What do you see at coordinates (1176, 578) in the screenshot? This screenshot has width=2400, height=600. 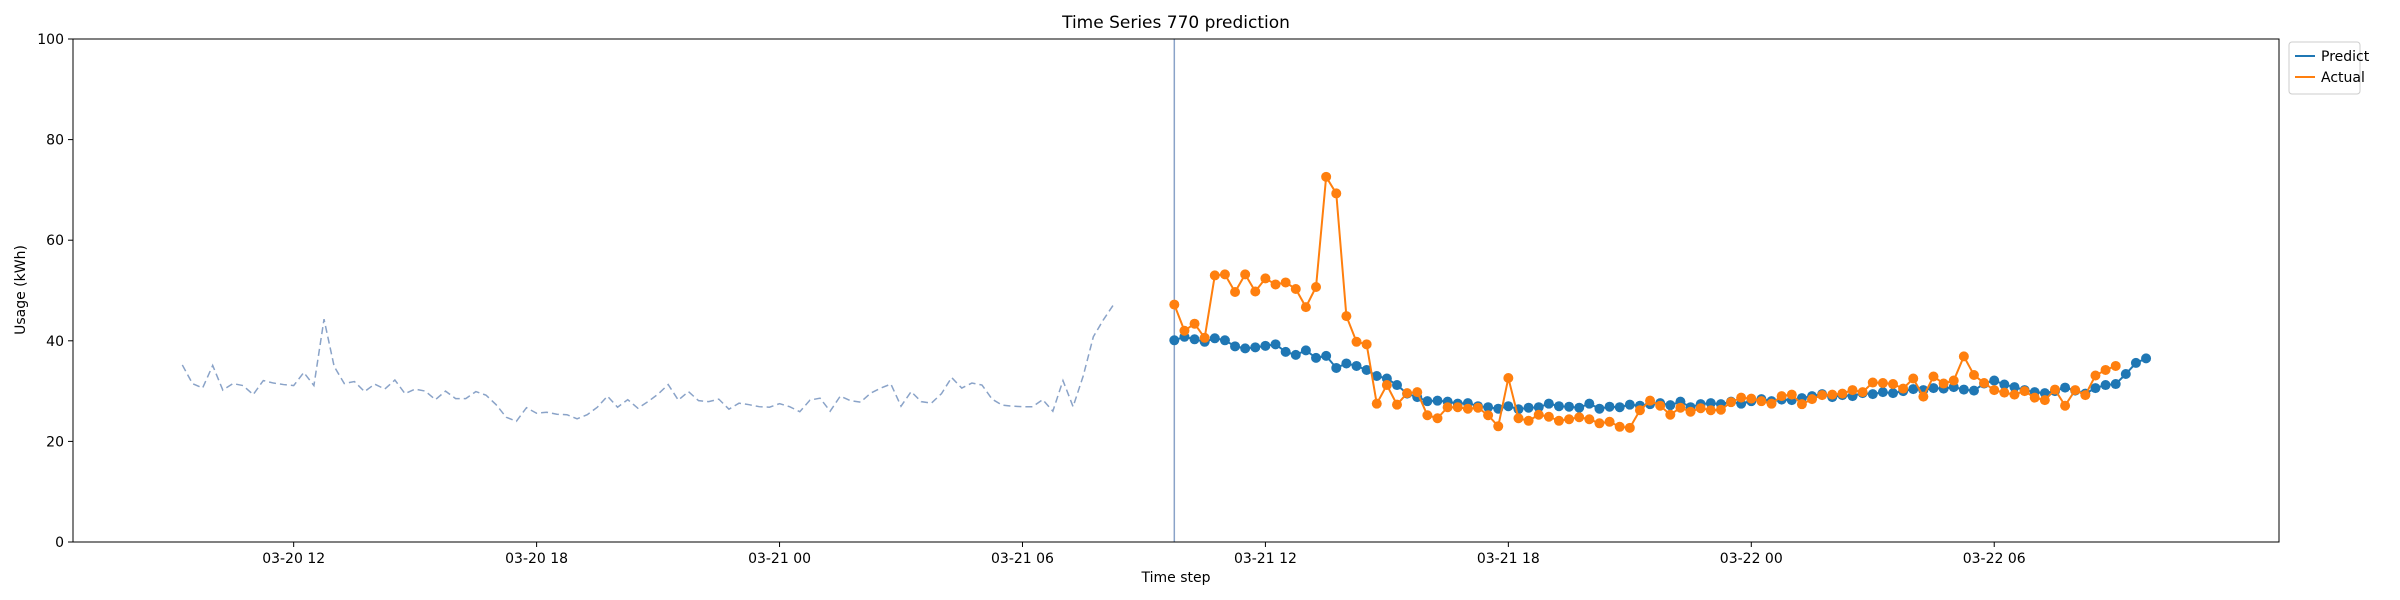 I see `x-axis-title: Time step` at bounding box center [1176, 578].